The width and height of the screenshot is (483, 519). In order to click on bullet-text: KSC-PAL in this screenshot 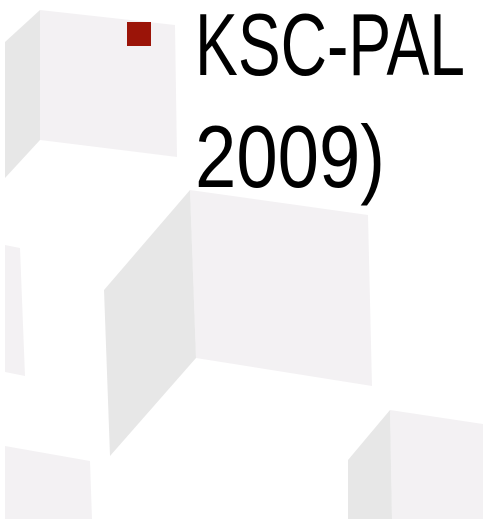, I will do `click(330, 47)`.